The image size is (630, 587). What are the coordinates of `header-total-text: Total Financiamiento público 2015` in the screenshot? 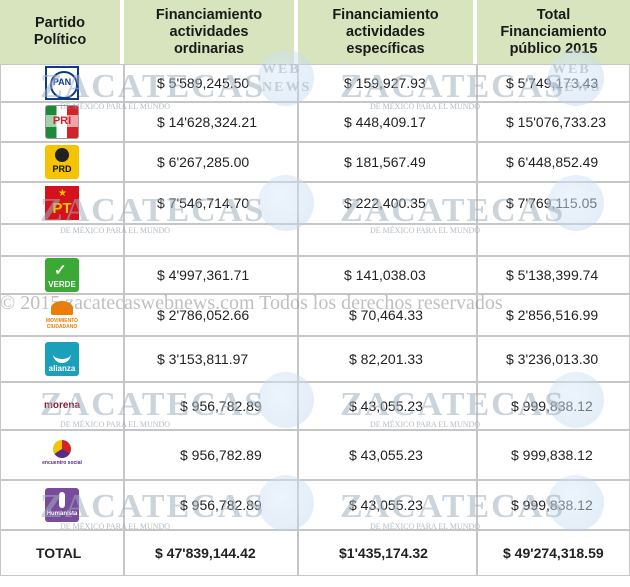 It's located at (553, 31).